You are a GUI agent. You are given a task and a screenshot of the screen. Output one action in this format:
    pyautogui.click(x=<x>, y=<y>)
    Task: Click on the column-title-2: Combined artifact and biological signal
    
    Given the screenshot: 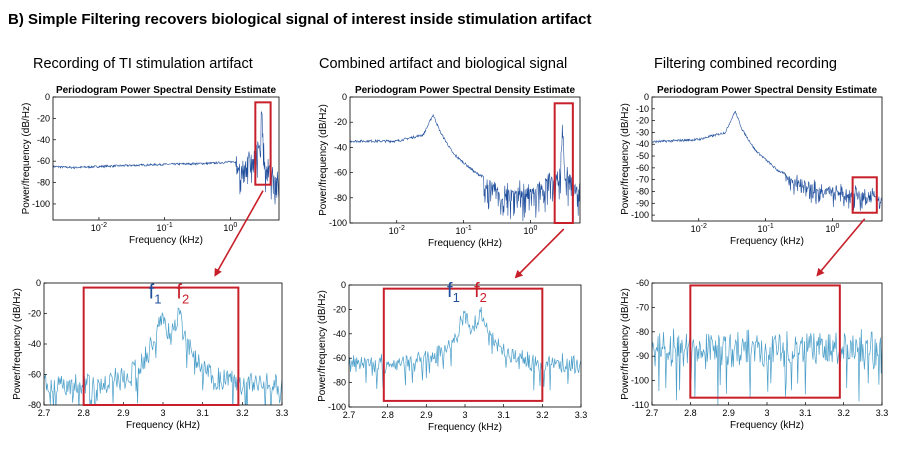 What is the action you would take?
    pyautogui.click(x=443, y=64)
    